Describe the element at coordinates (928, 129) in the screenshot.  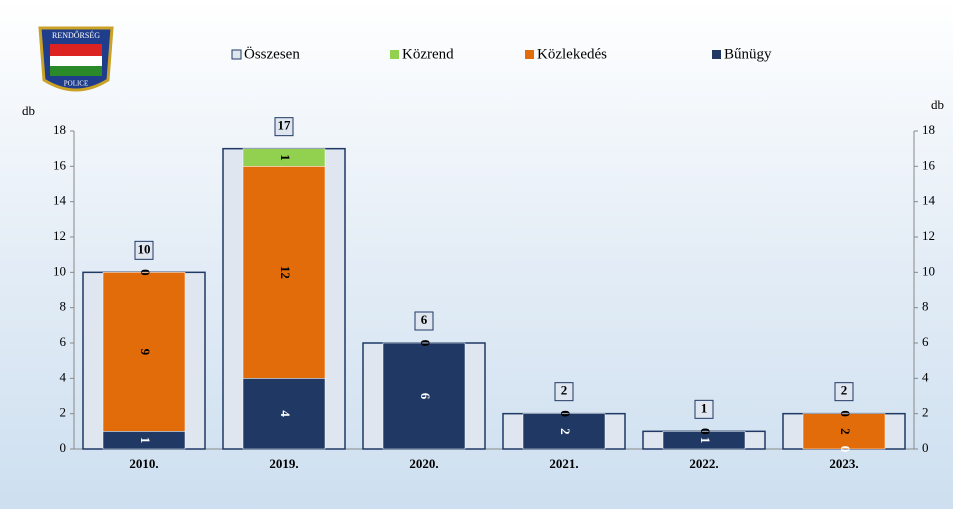
I see `y2-tick-label: 18` at that location.